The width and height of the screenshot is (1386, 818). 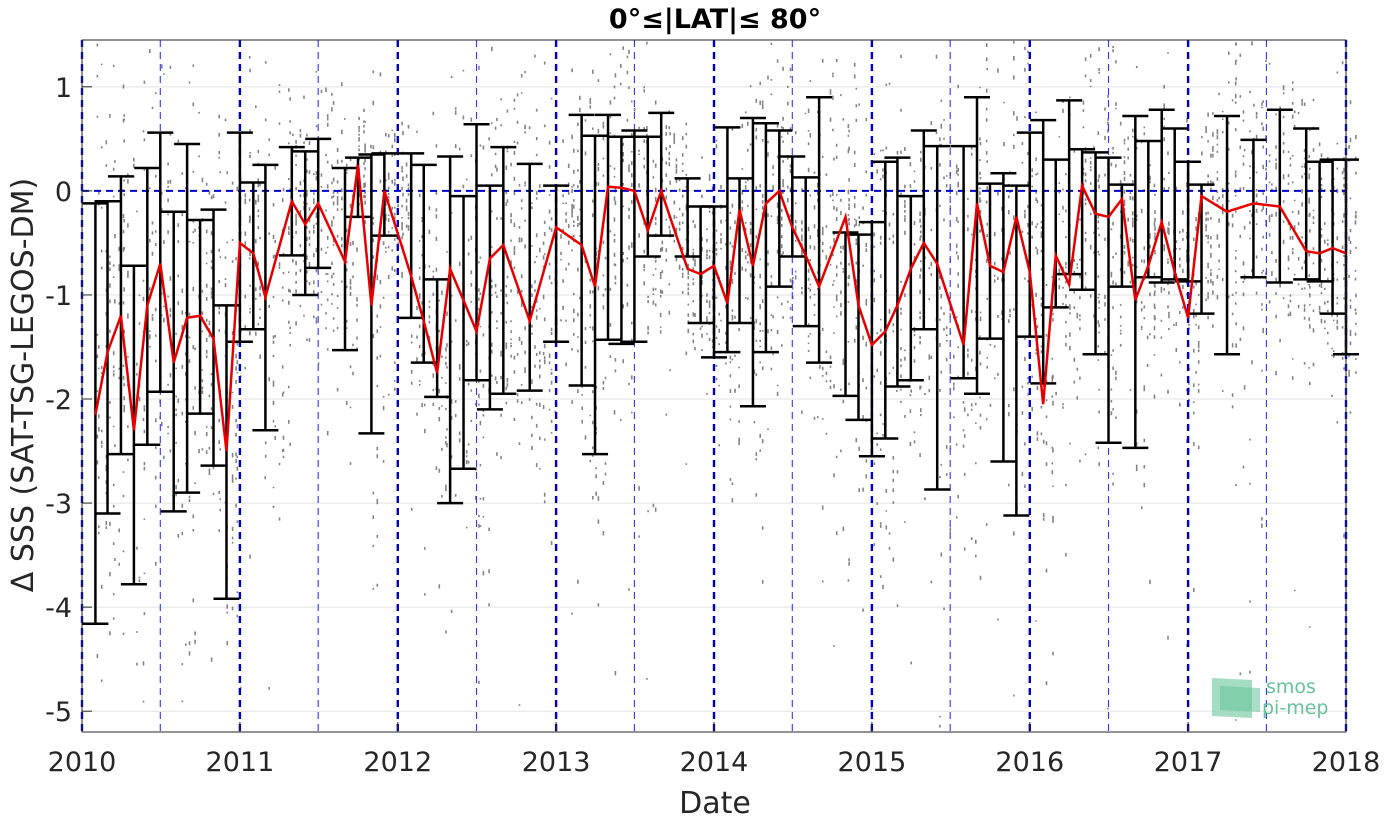 What do you see at coordinates (63, 88) in the screenshot?
I see `y-tick-label: 1` at bounding box center [63, 88].